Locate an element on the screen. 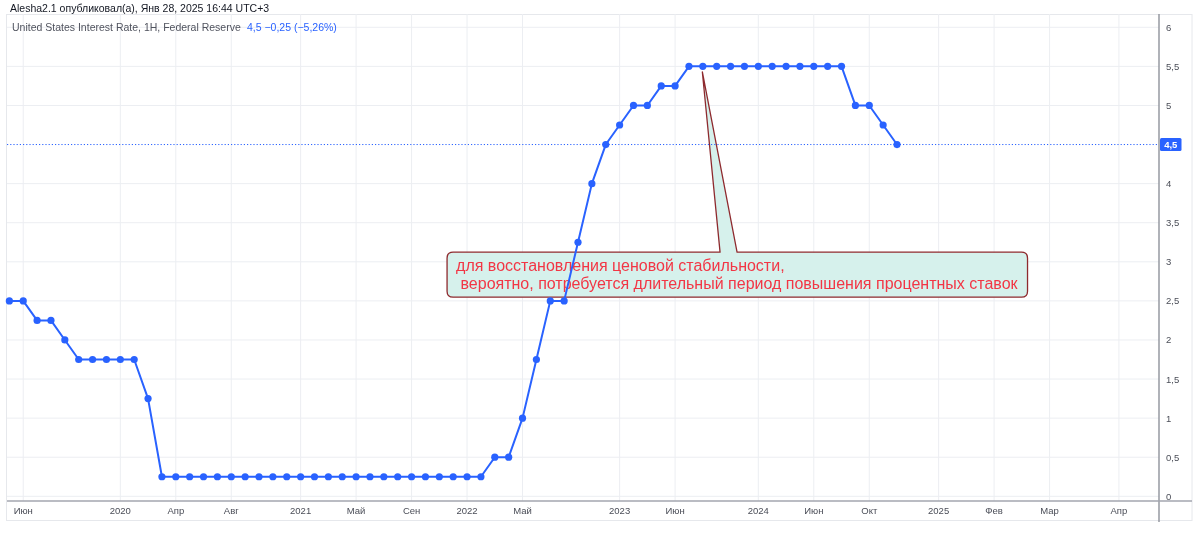  y-tick-label: 1,5 is located at coordinates (1173, 379).